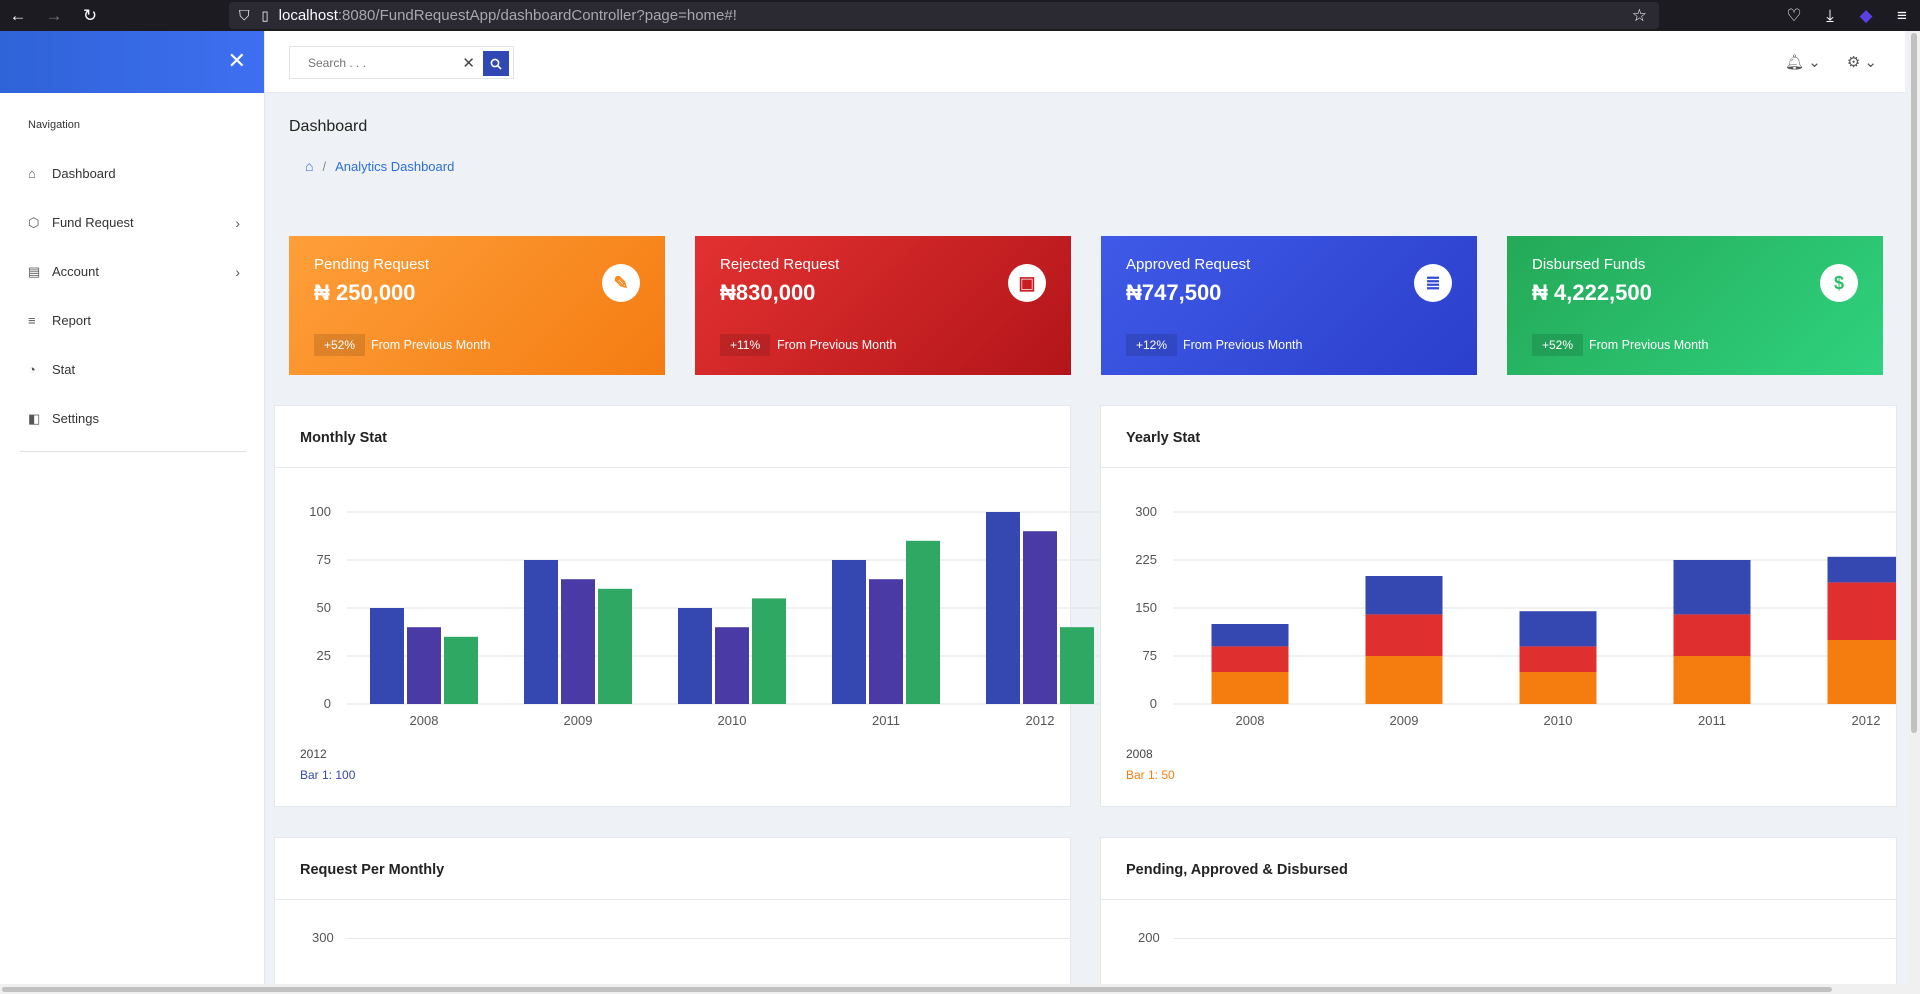 The image size is (1920, 994). What do you see at coordinates (1794, 15) in the screenshot?
I see `pocket-icon: ♡` at bounding box center [1794, 15].